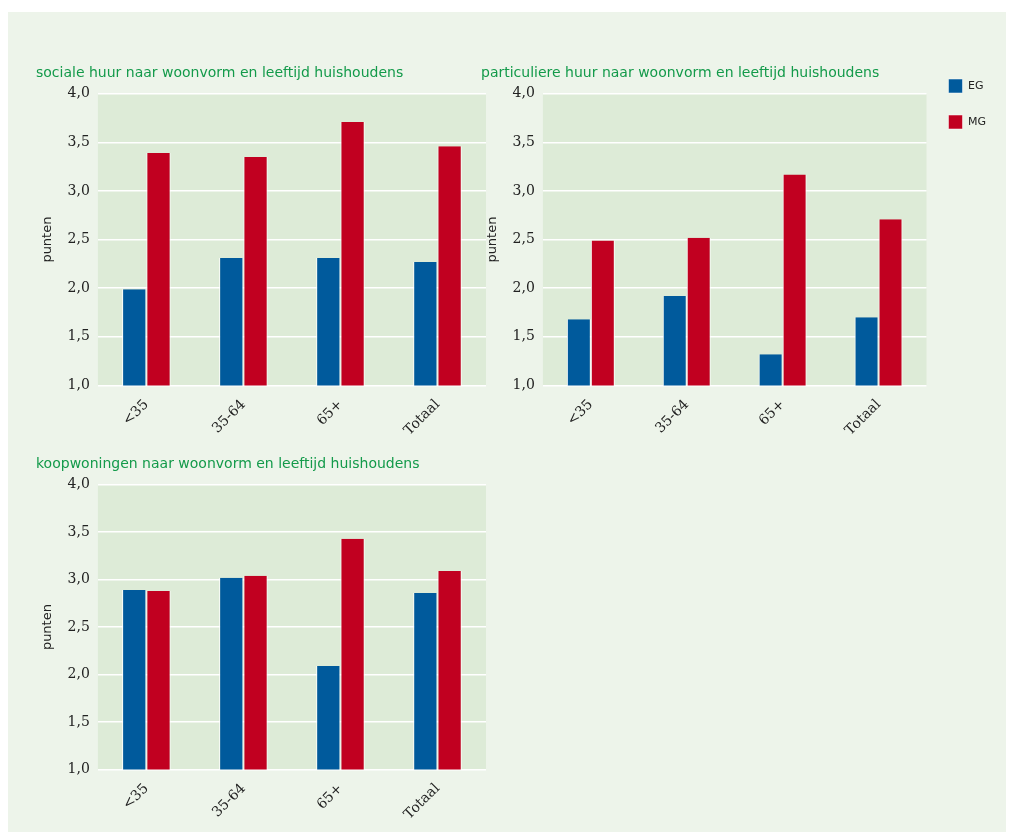  Describe the element at coordinates (228, 463) in the screenshot. I see `chart-title: koopwoningen naar woonvorm en leeftijd huishoudens` at that location.